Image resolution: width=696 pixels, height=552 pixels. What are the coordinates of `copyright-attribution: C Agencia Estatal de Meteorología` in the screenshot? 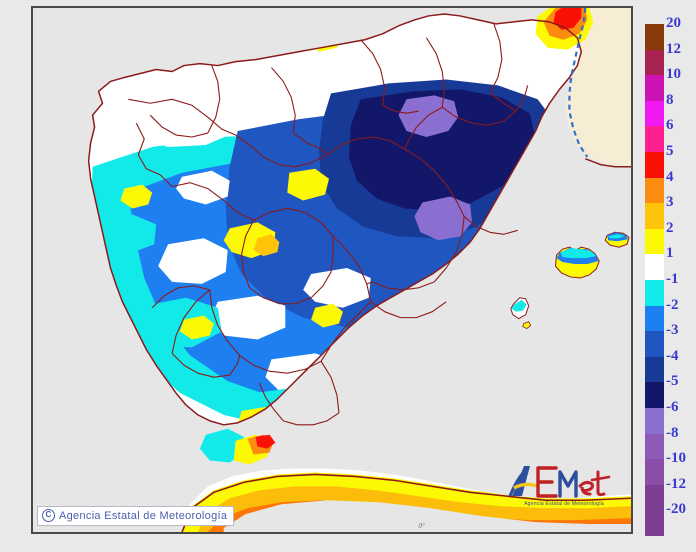 It's located at (136, 516).